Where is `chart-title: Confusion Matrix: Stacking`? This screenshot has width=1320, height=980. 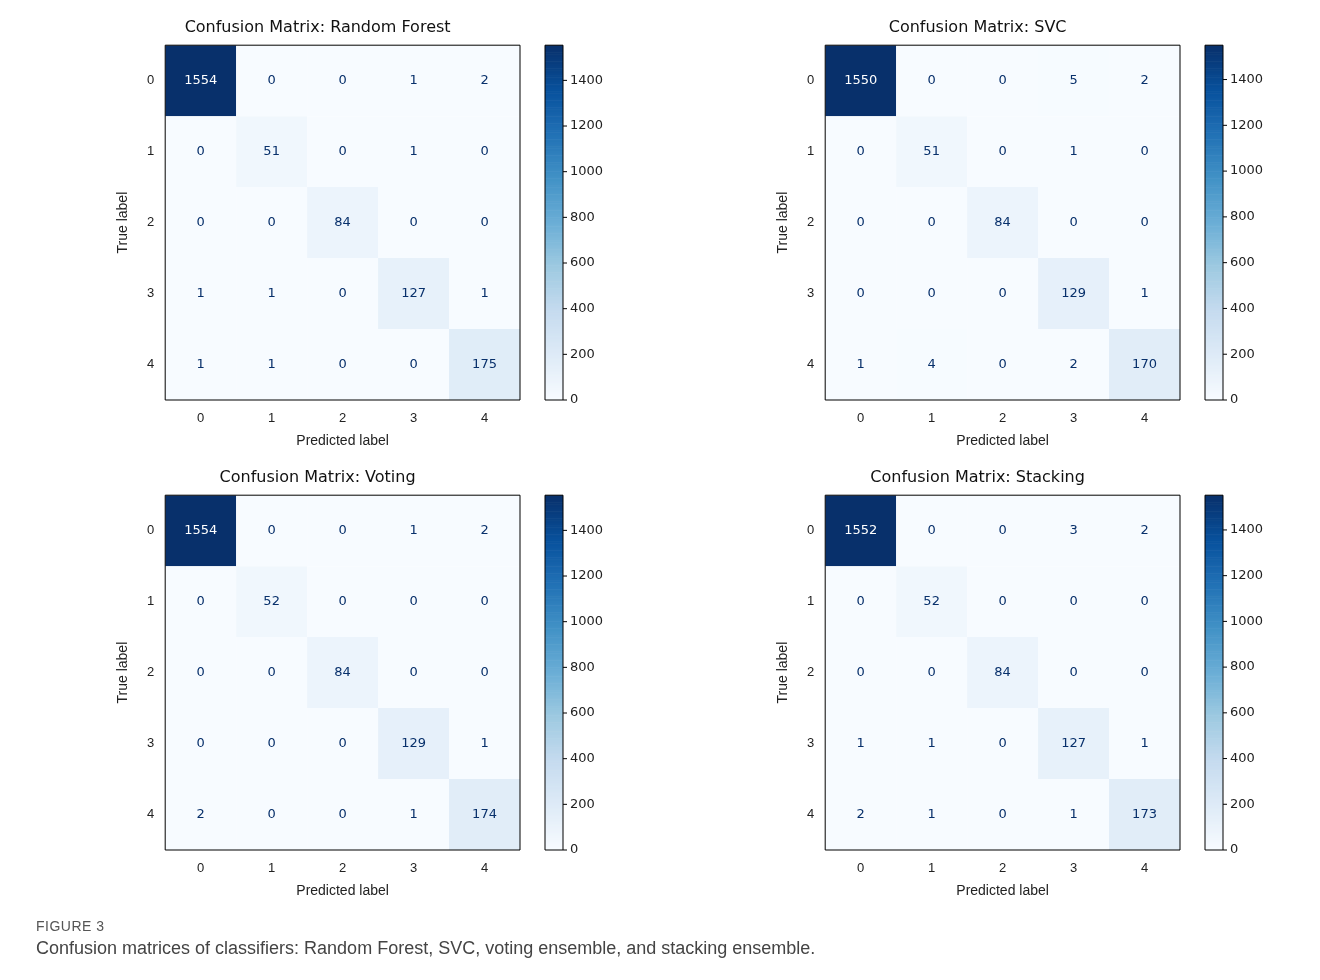
chart-title: Confusion Matrix: Stacking is located at coordinates (977, 476).